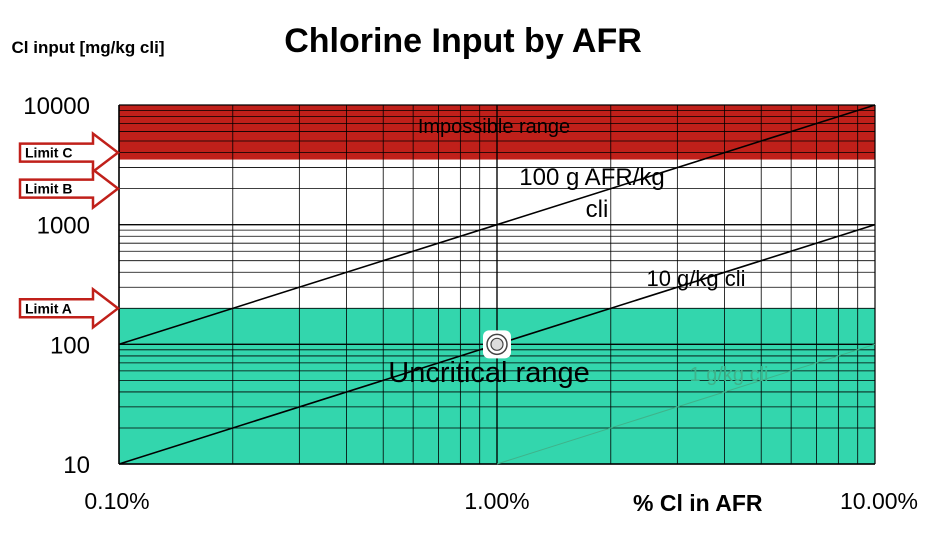 The width and height of the screenshot is (926, 533). I want to click on y-tick-label: 1000, so click(63, 226).